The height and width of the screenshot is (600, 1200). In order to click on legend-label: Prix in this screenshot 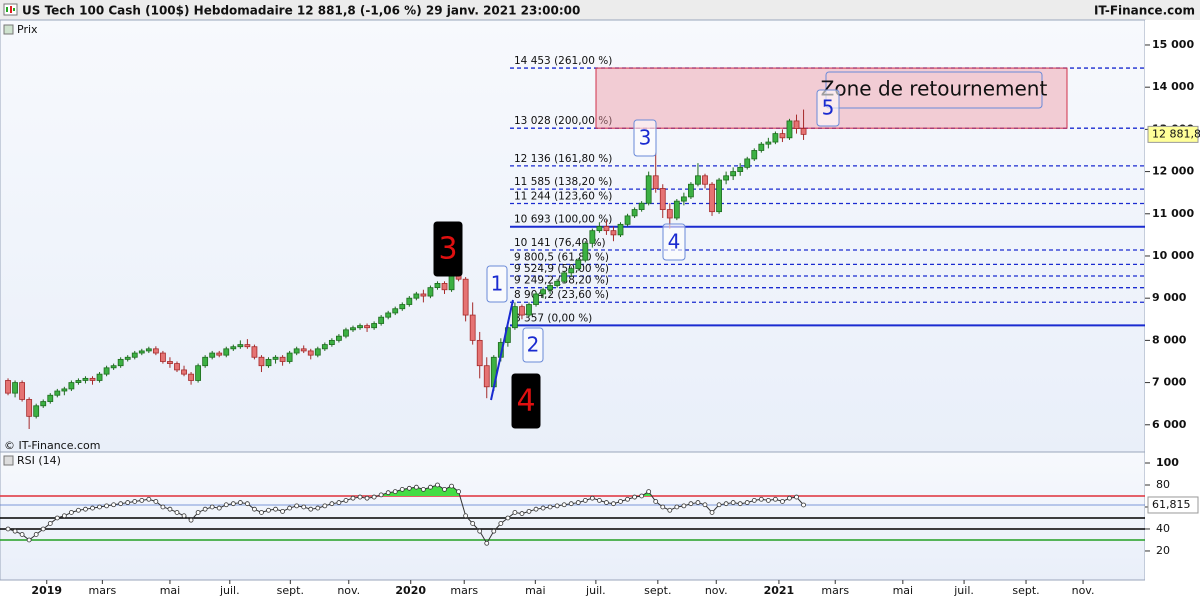, I will do `click(27, 29)`.